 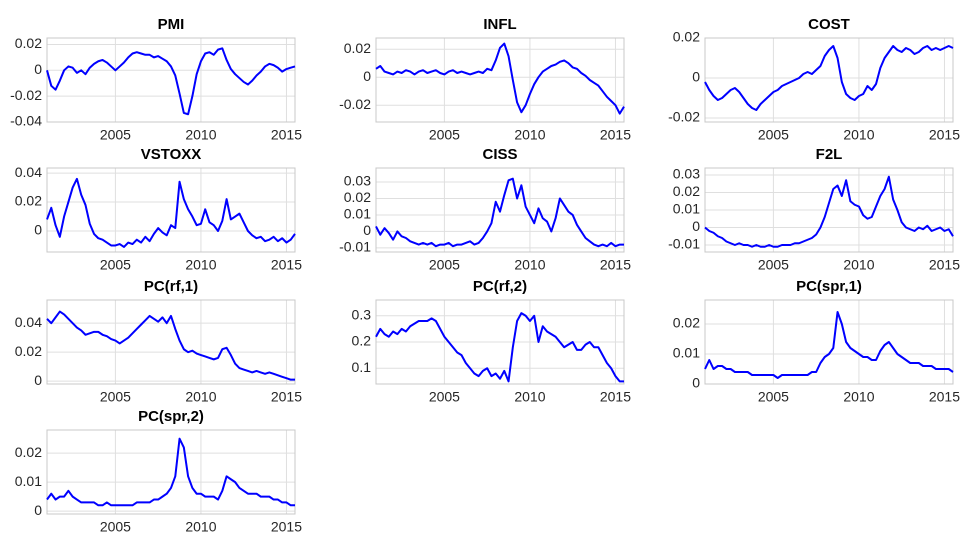 I want to click on y-tick-label: 0.1, so click(x=362, y=367).